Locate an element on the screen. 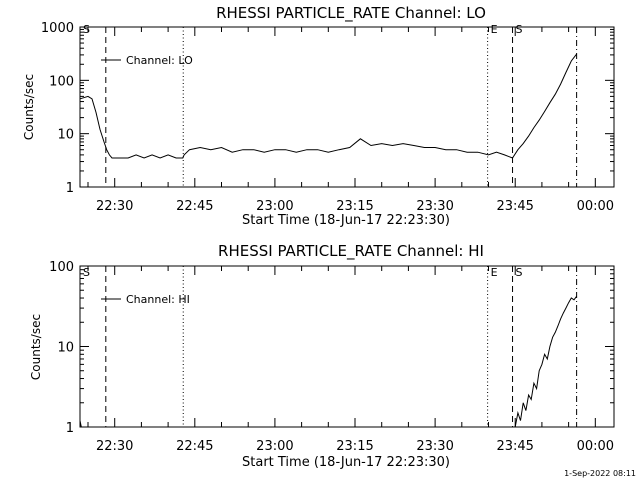 The width and height of the screenshot is (640, 480). chart-title: RHESSI PARTICLE_RATE Channel: LO is located at coordinates (351, 13).